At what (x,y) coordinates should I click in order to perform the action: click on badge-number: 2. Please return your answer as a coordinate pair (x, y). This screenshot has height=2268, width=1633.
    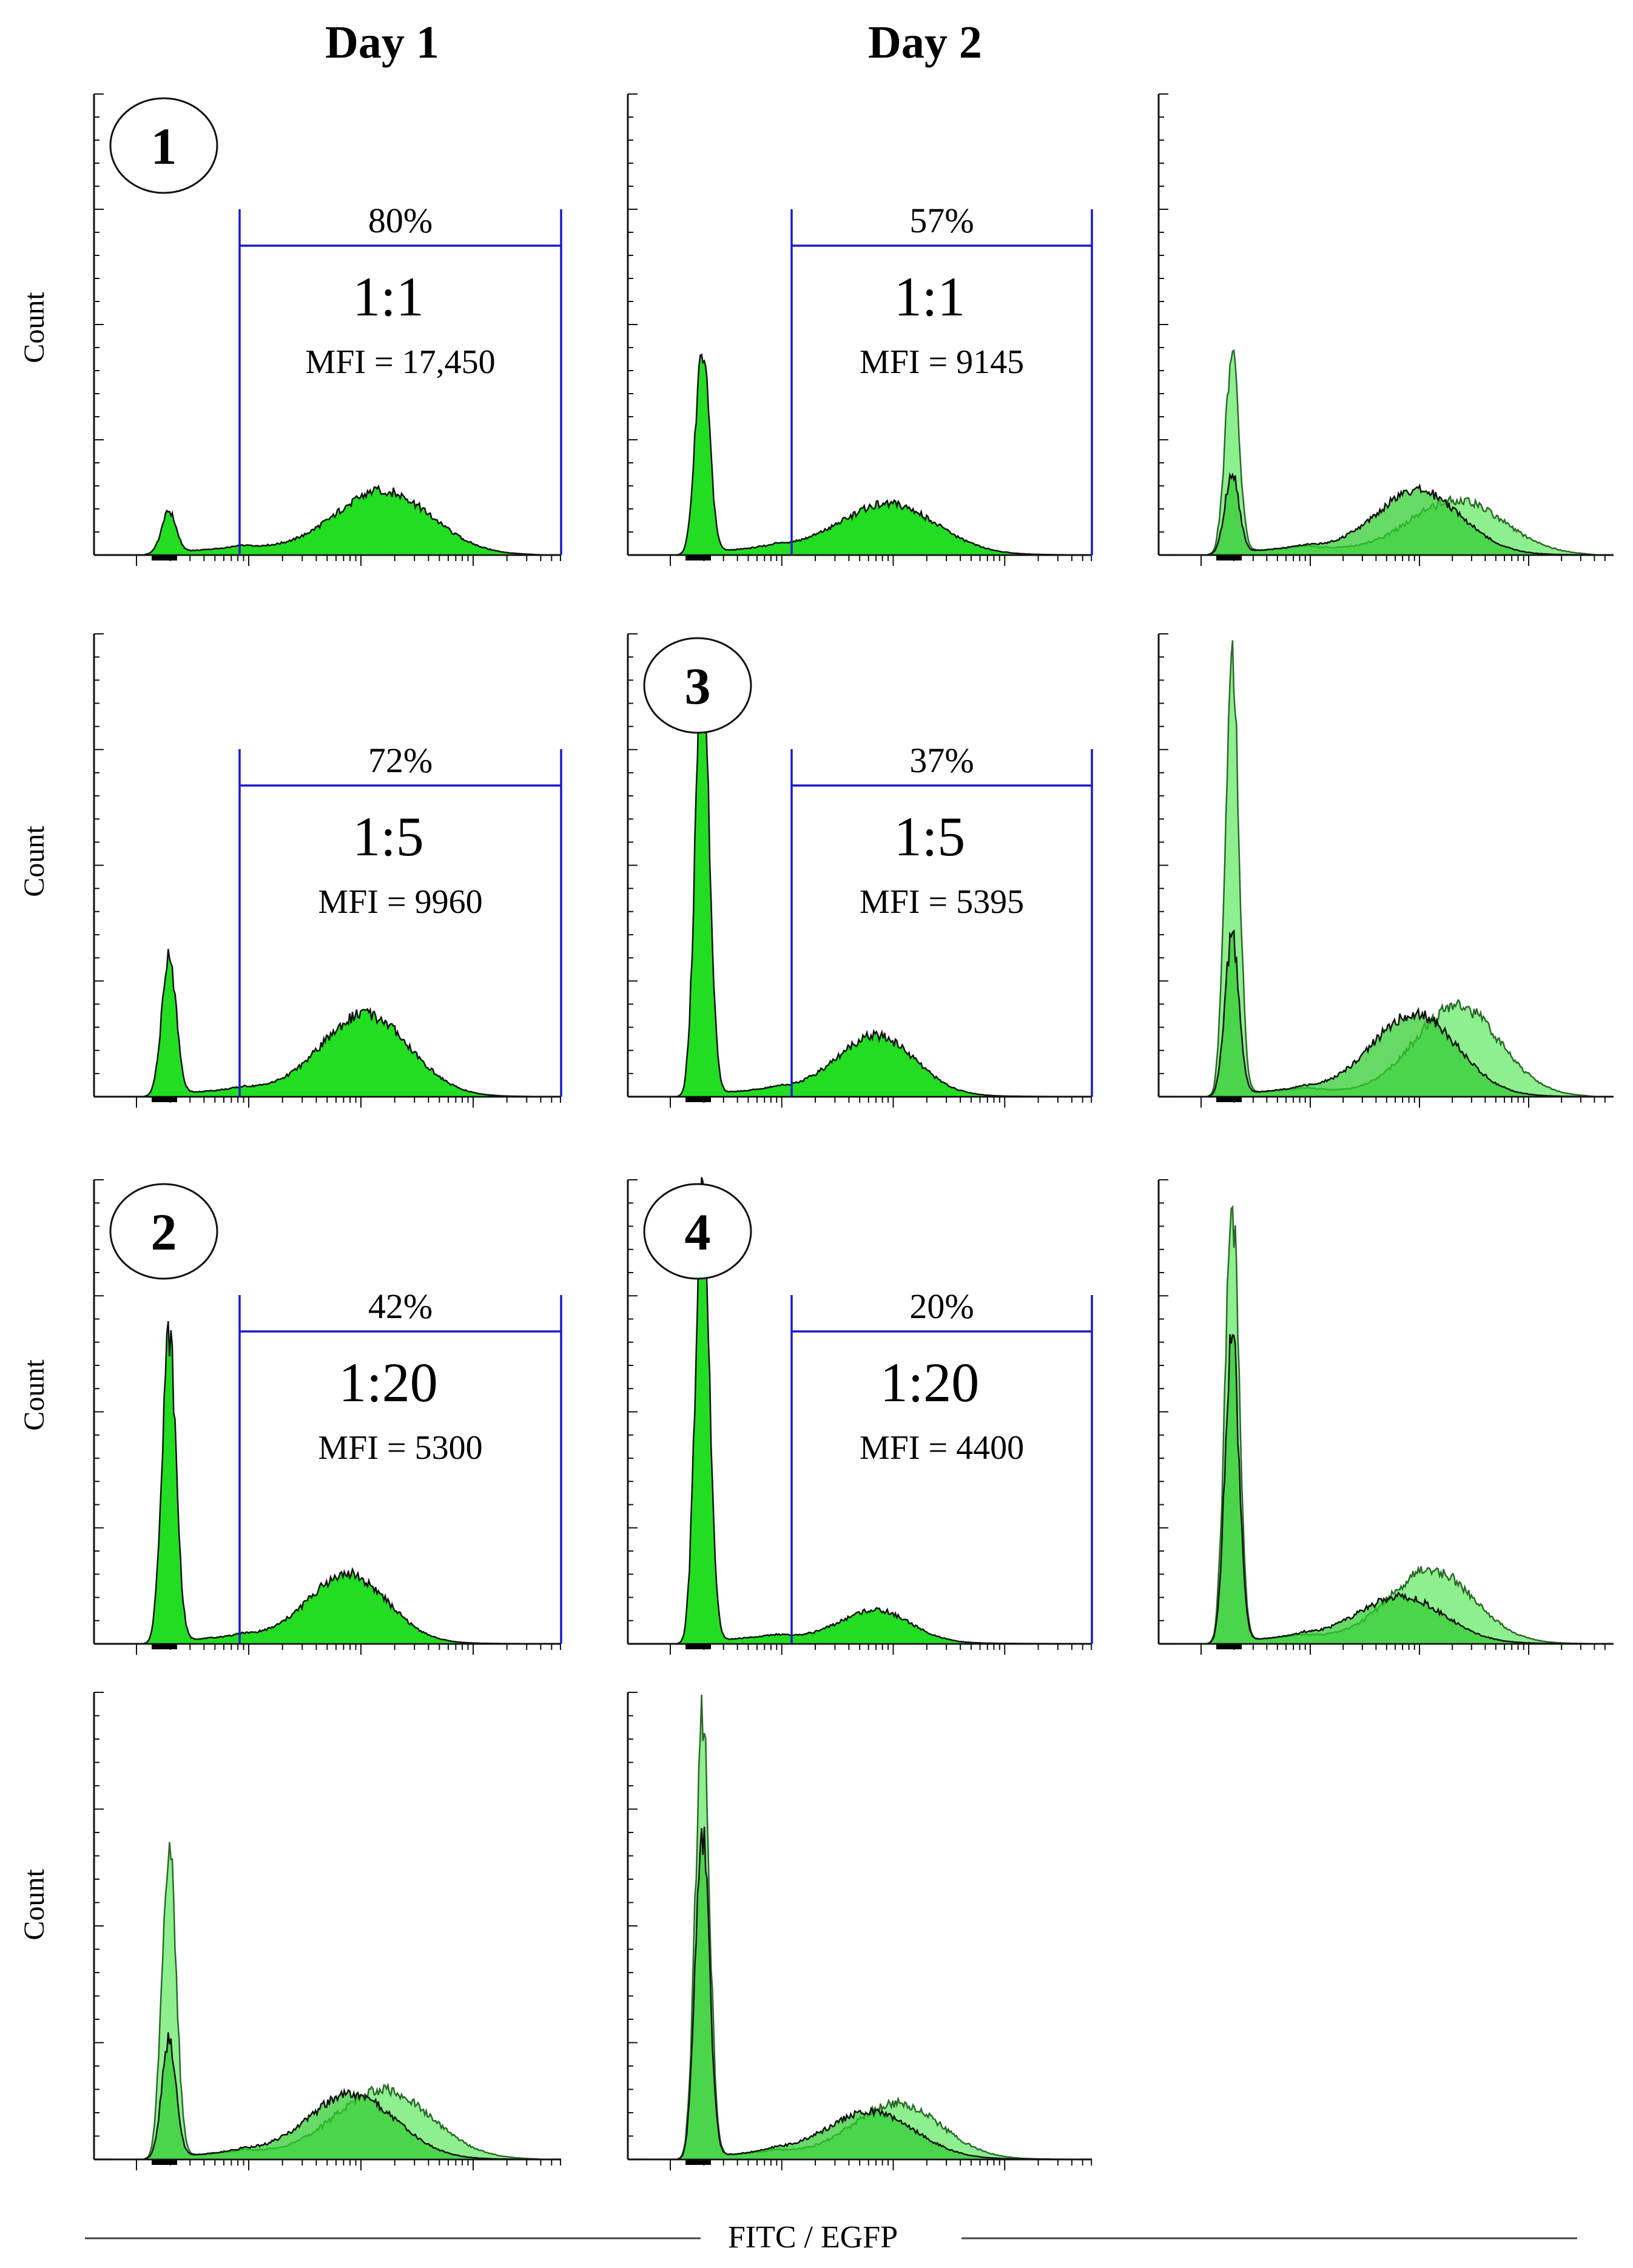
    Looking at the image, I should click on (164, 1232).